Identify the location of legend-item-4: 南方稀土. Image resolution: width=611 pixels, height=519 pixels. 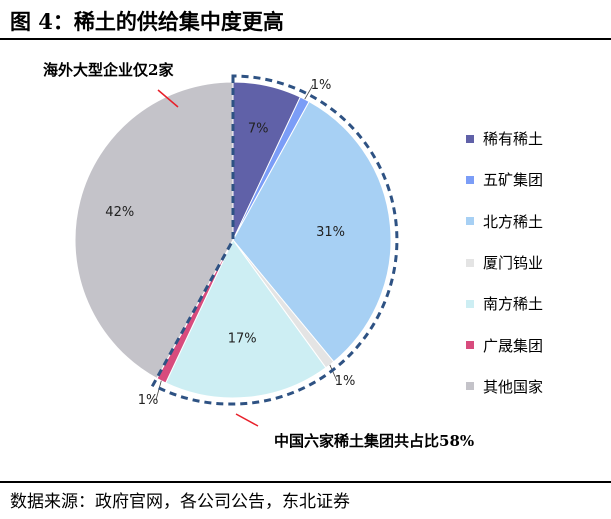
(504, 303).